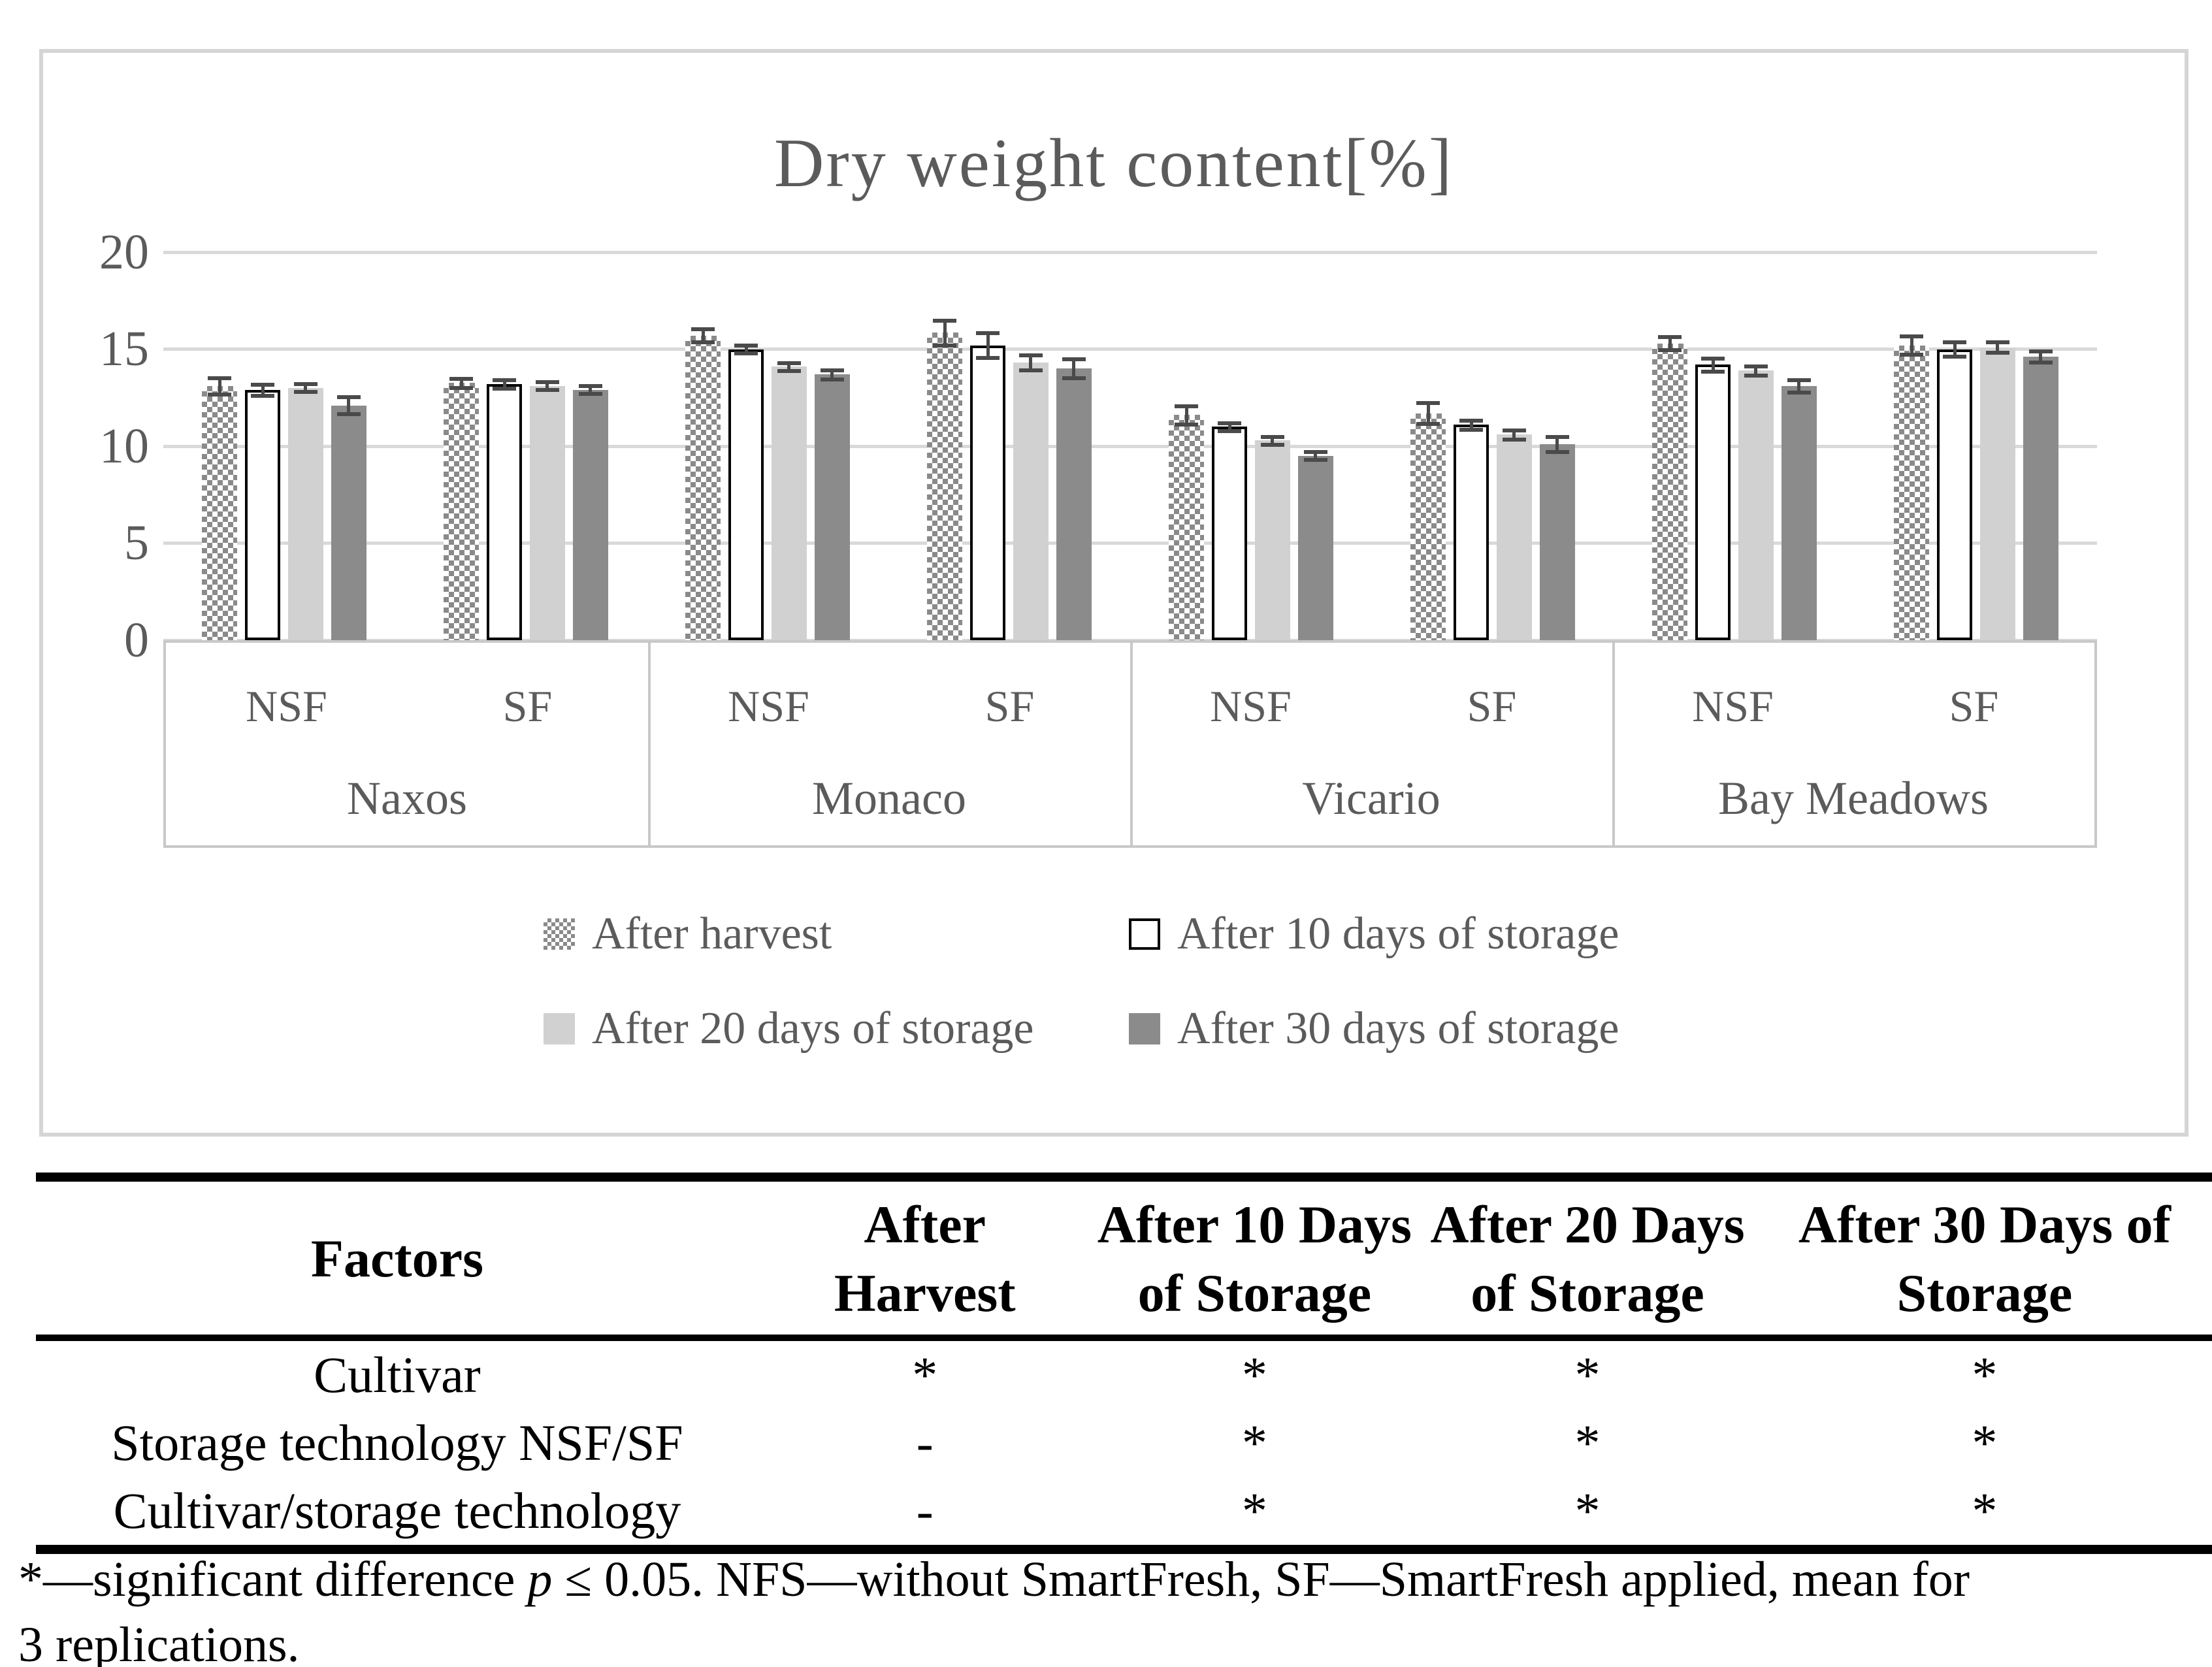  What do you see at coordinates (1187, 527) in the screenshot?
I see `bar-vicario-nsf-after-harvest` at bounding box center [1187, 527].